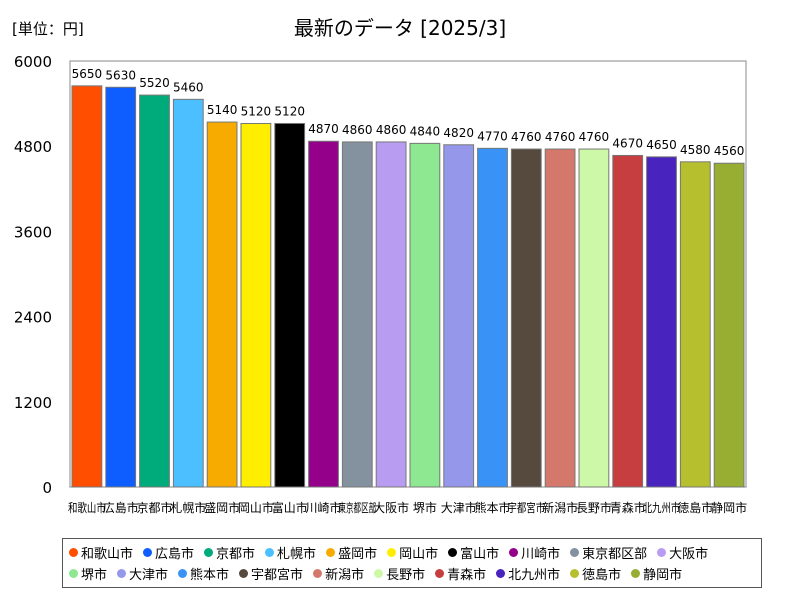 The height and width of the screenshot is (600, 800). What do you see at coordinates (492, 507) in the screenshot?
I see `x-tick-label: 熊本市` at bounding box center [492, 507].